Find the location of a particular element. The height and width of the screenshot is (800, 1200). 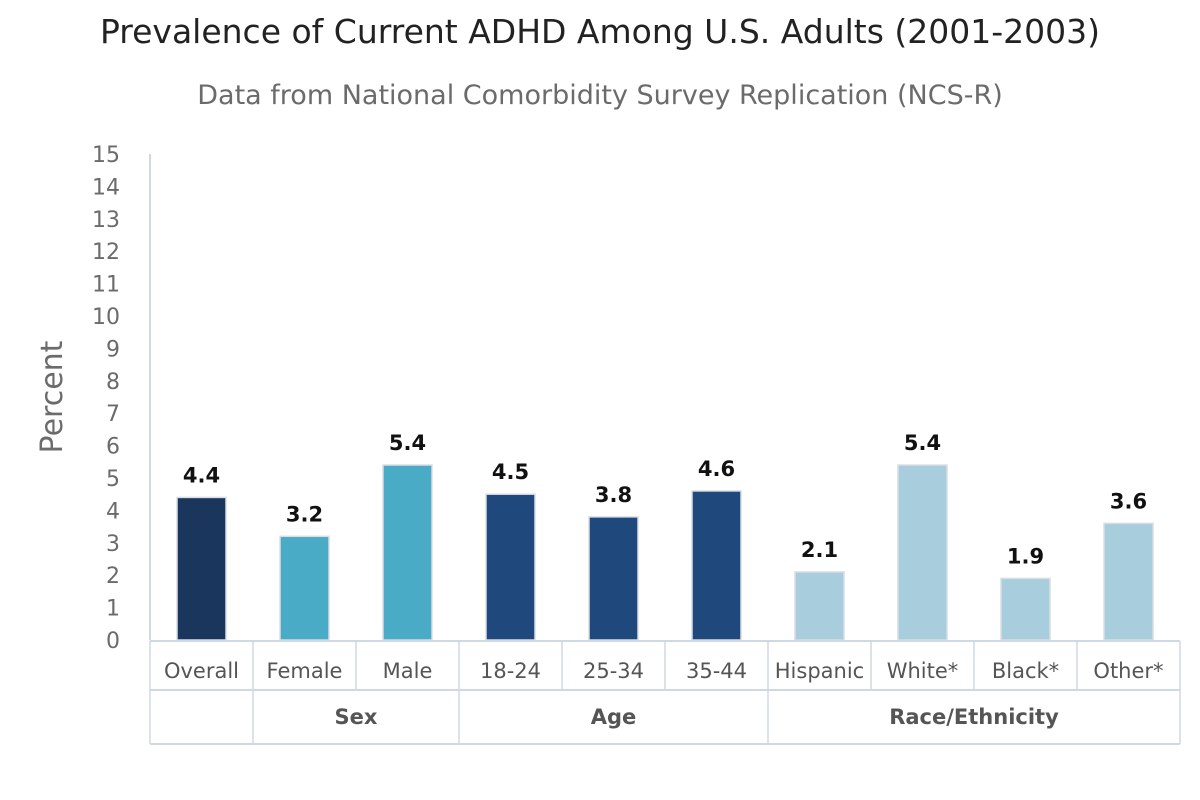

y-tick-label: 14 is located at coordinates (106, 187).